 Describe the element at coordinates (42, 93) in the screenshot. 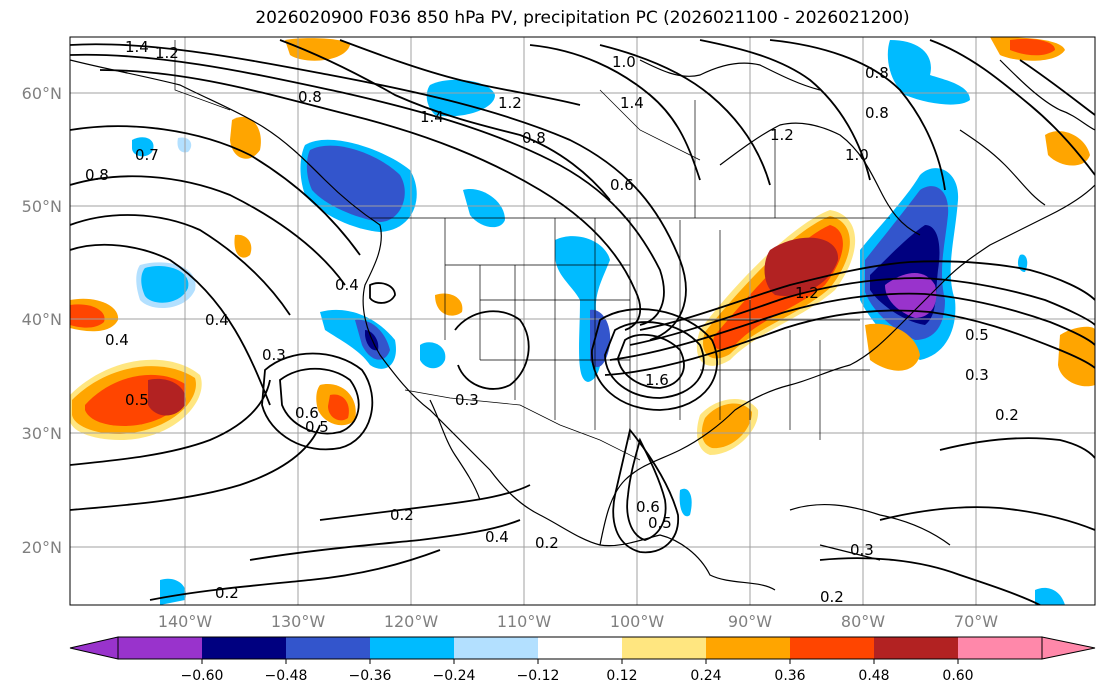

I see `lat-label: 60°N` at that location.